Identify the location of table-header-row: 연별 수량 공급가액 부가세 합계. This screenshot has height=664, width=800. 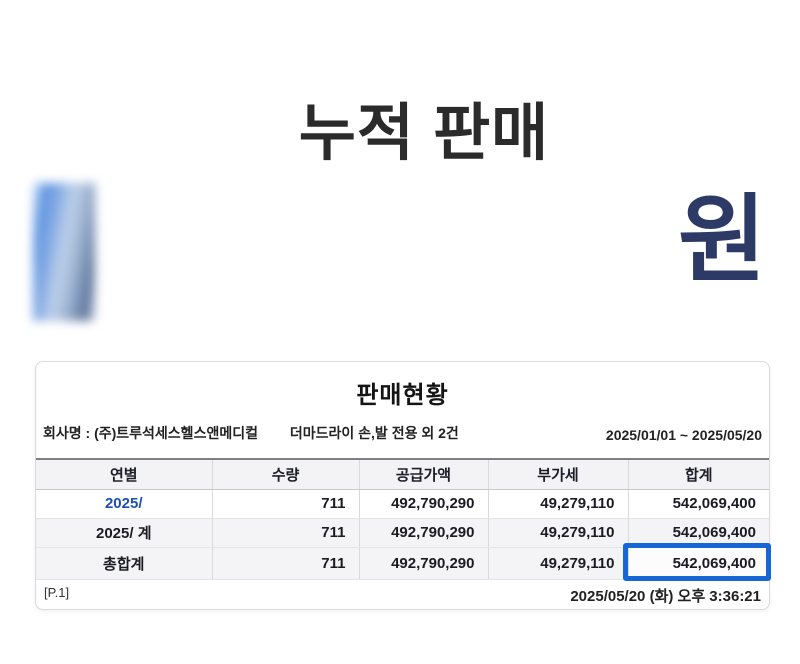
(402, 474).